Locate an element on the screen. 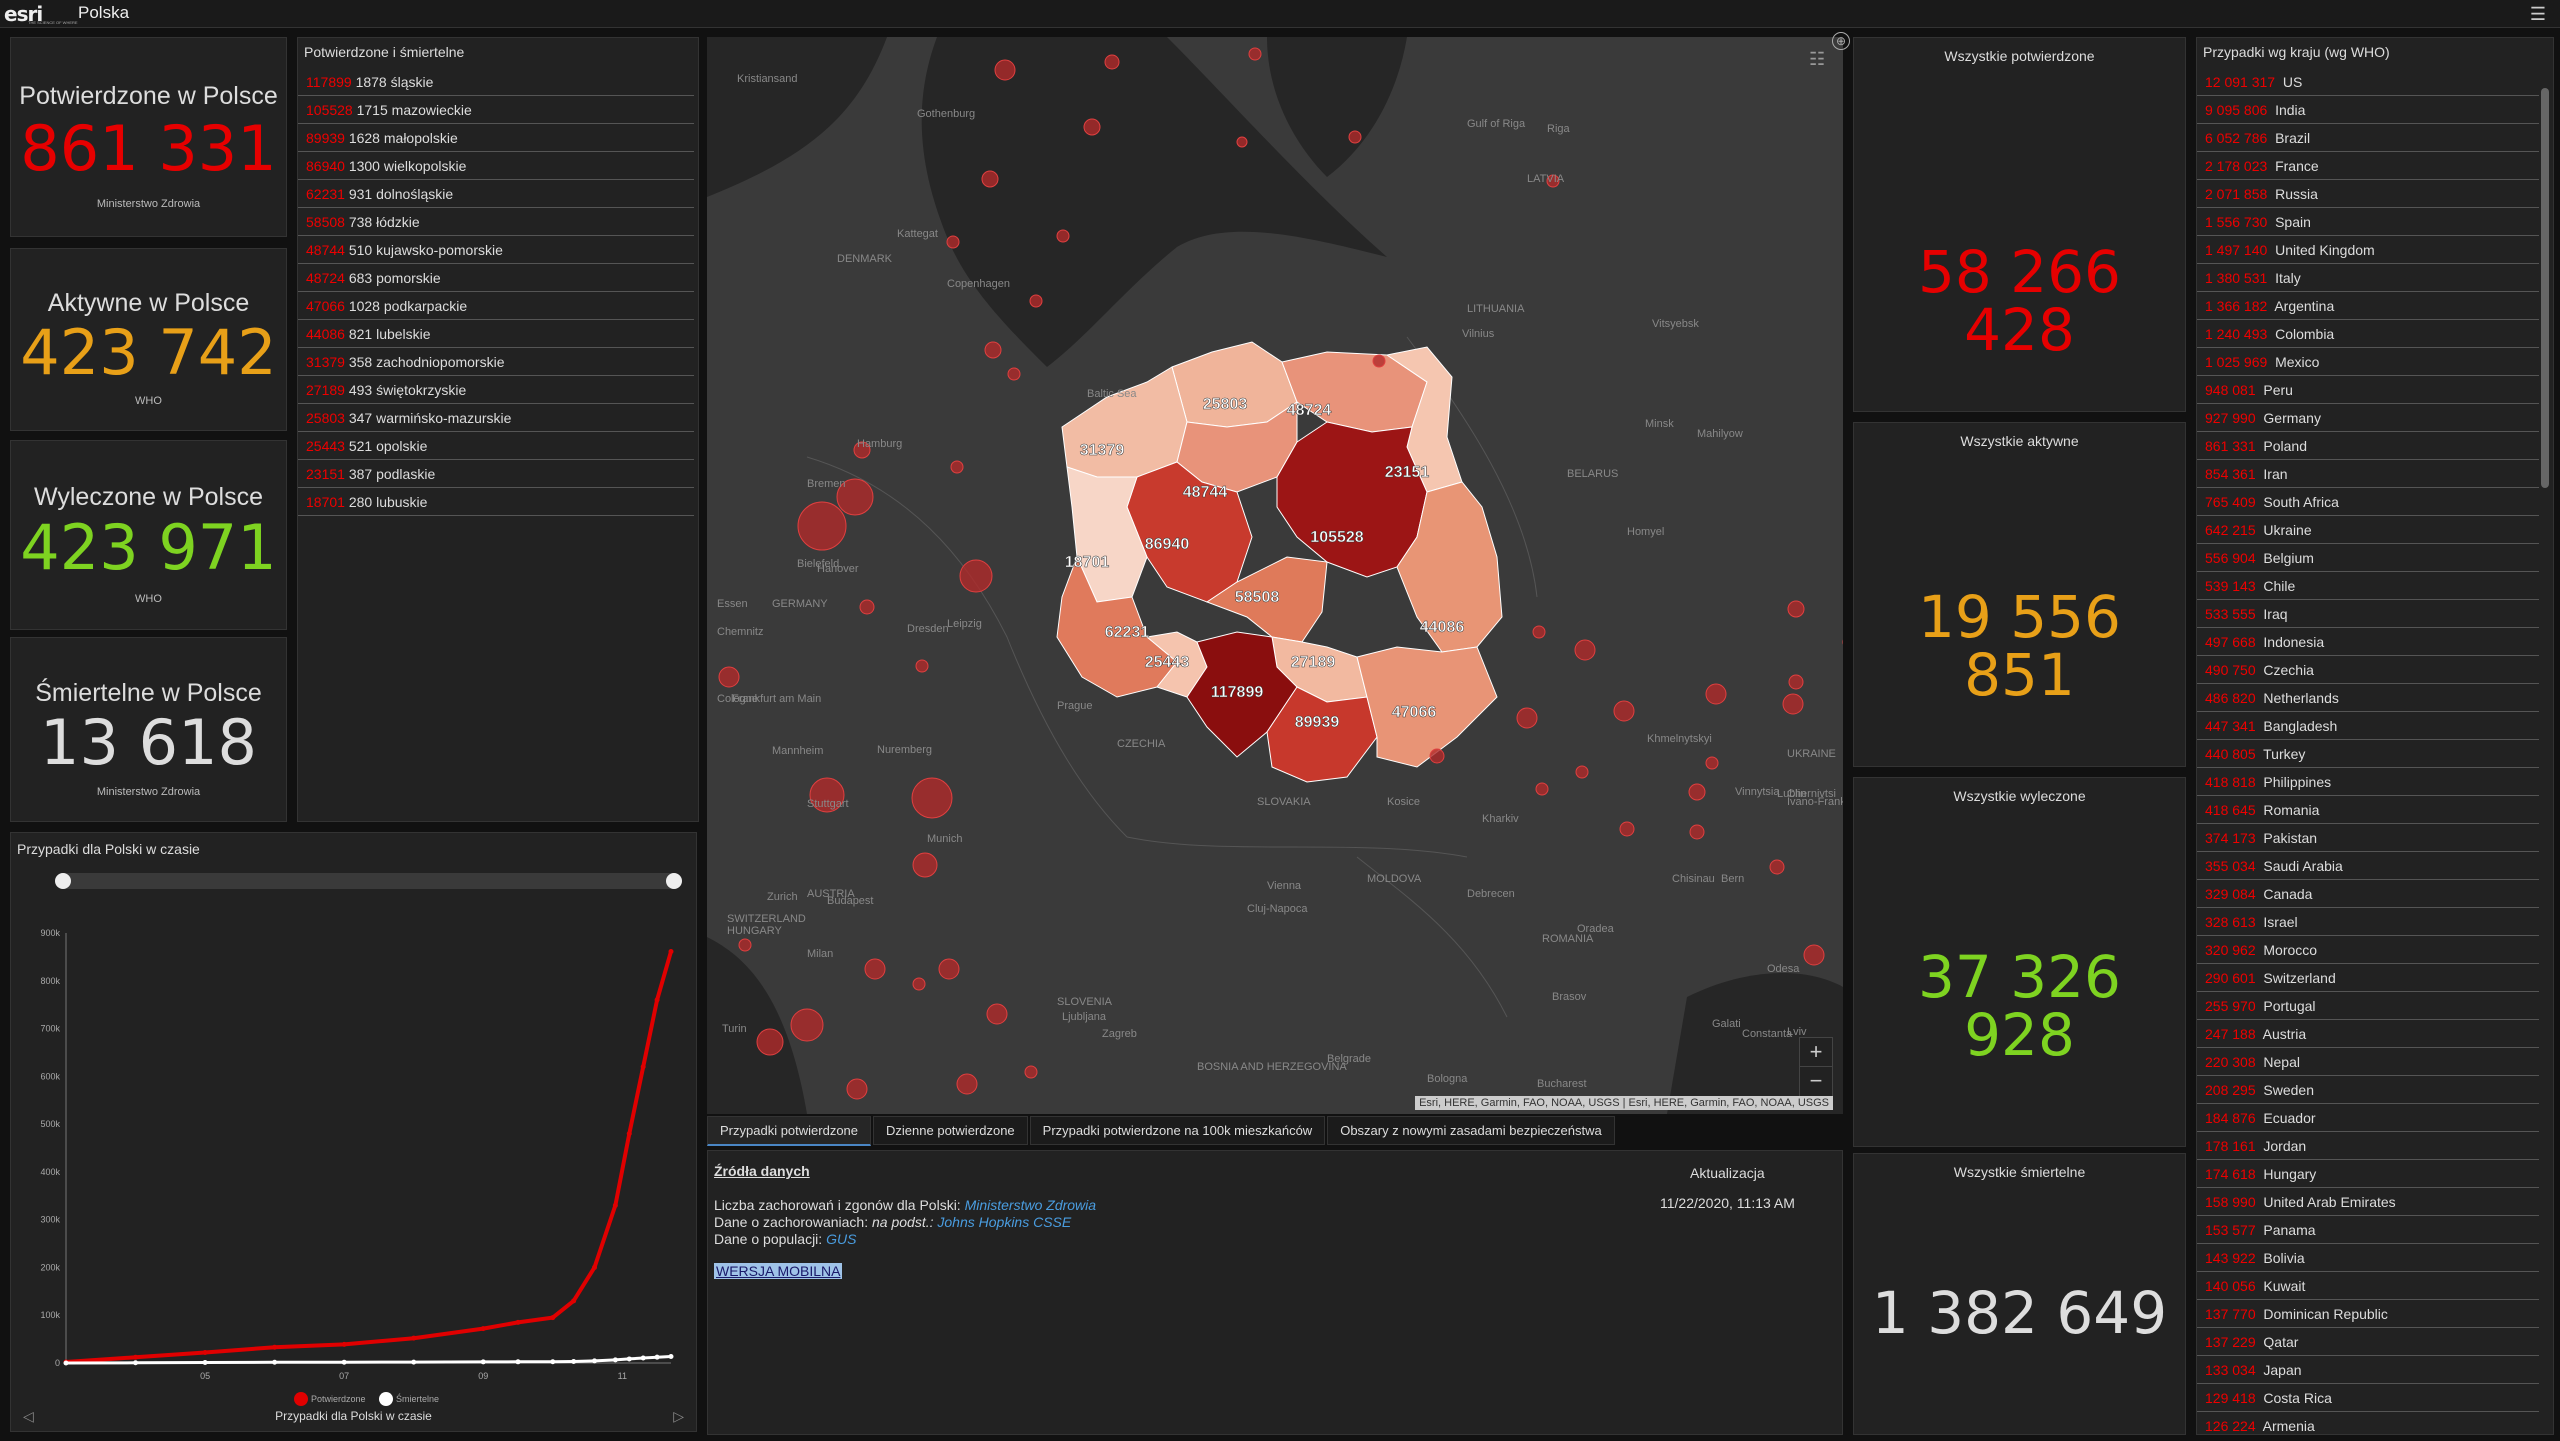  region-row: 62231 931 dolnośląskie is located at coordinates (496, 194).